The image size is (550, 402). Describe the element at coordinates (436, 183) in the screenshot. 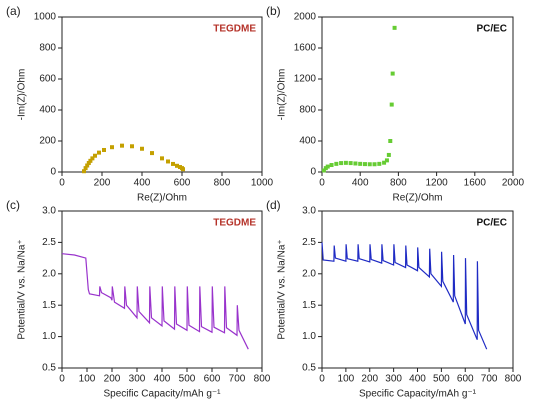

I see `x-tick-label: 1200` at that location.